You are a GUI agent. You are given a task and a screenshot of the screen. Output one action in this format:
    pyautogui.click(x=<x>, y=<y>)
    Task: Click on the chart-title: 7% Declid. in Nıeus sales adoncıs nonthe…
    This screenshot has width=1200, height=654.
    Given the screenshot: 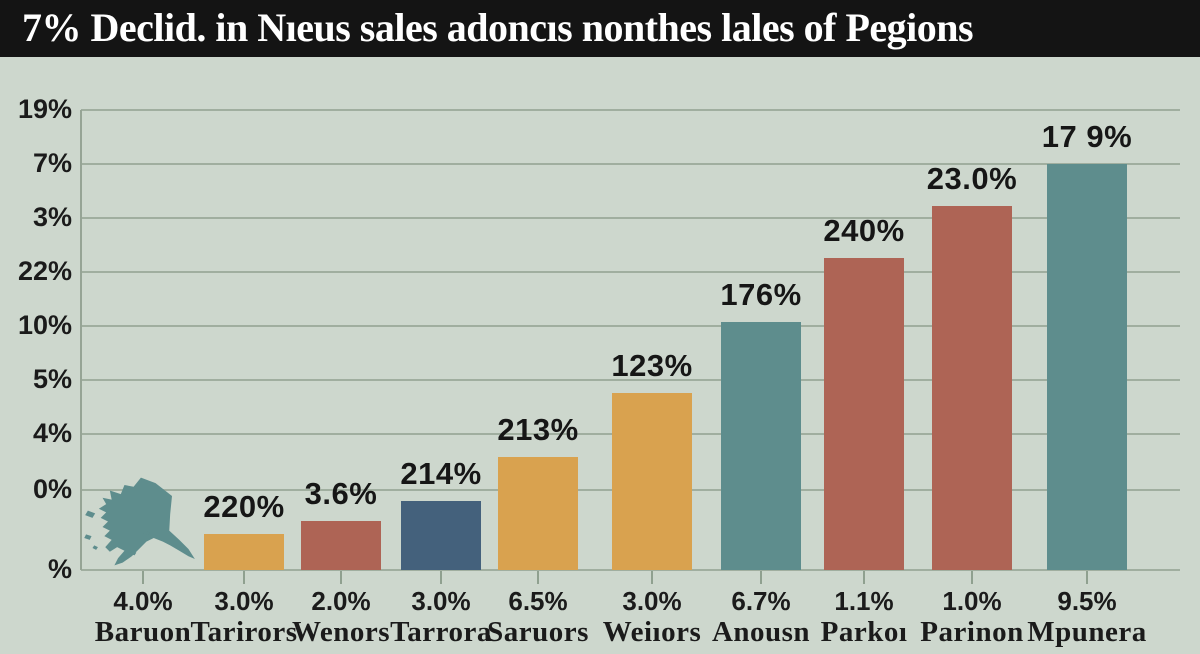 What is the action you would take?
    pyautogui.click(x=498, y=27)
    